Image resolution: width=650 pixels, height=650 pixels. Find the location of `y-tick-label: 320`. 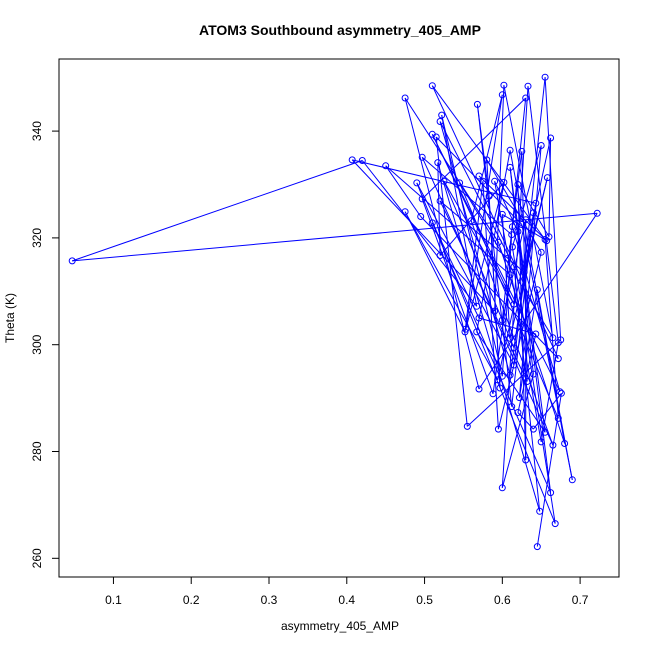

y-tick-label: 320 is located at coordinates (37, 238).